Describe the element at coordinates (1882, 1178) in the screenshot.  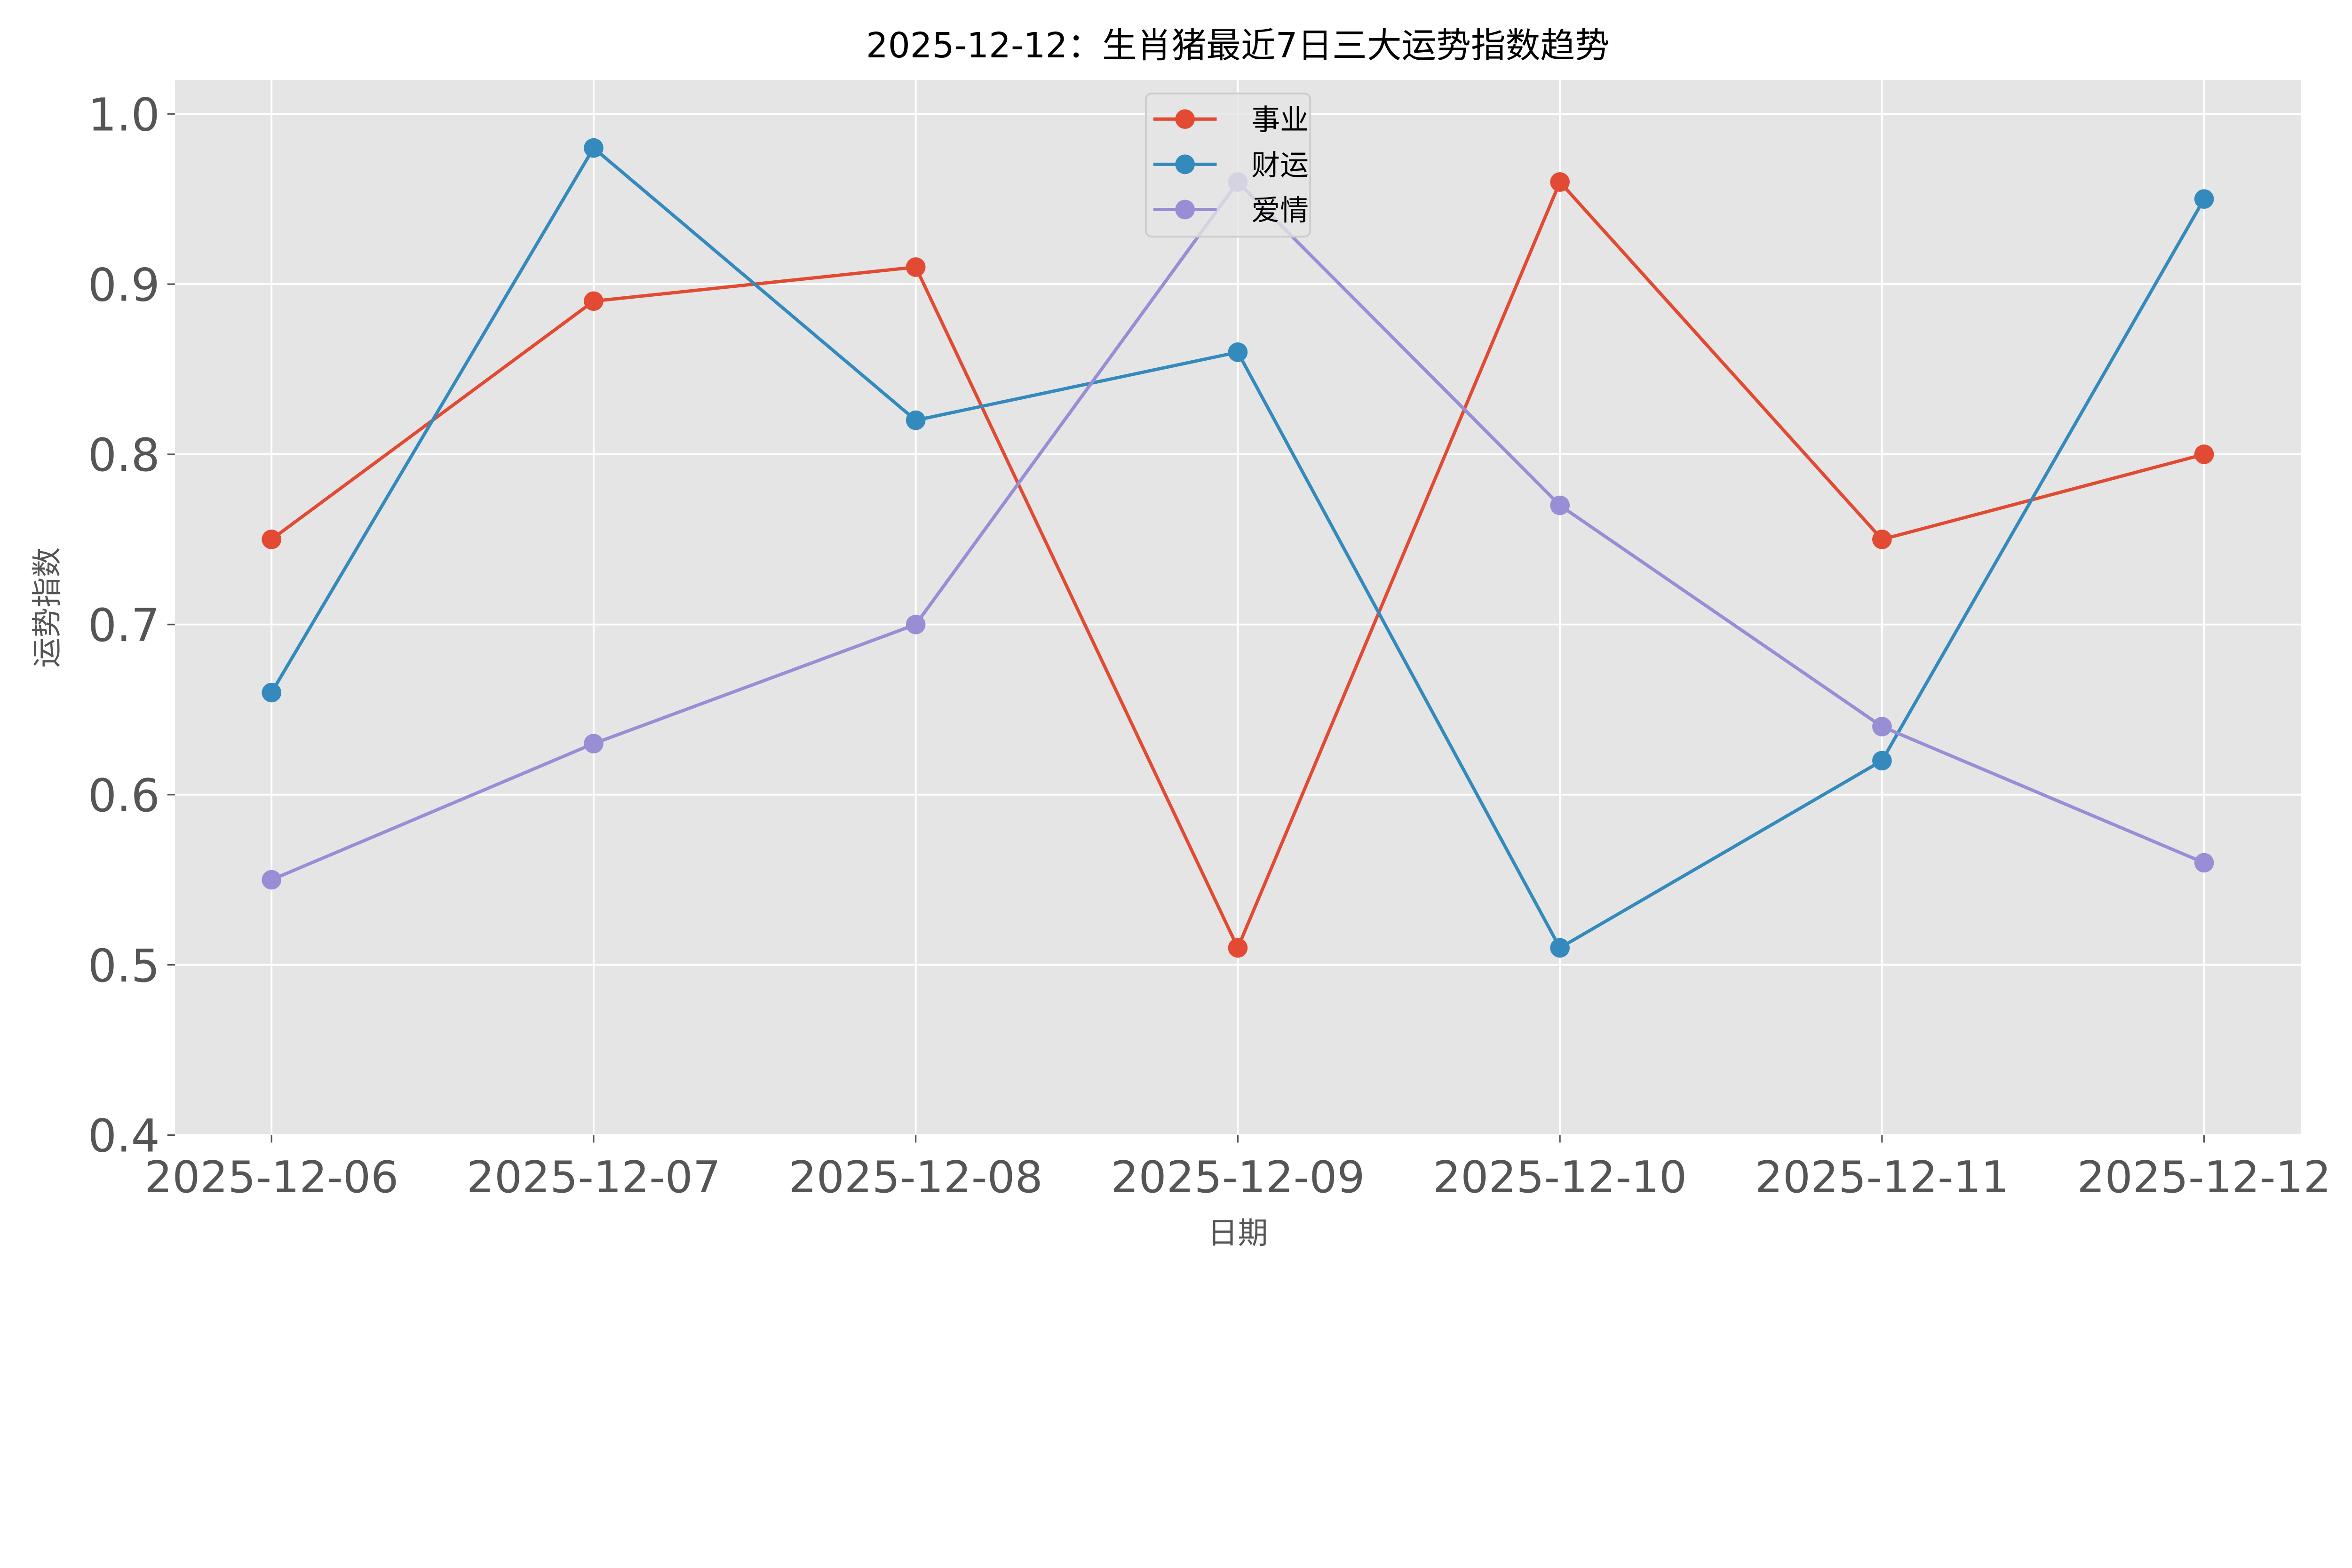
I see `x-tick-label: 2025-12-11` at that location.